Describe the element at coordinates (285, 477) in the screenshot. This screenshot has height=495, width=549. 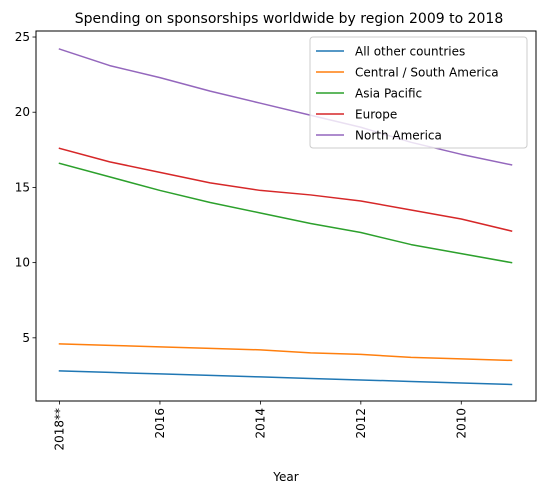
I see `x-axis-label: Year` at that location.